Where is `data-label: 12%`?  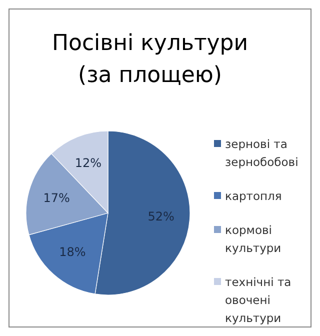 data-label: 12% is located at coordinates (88, 163).